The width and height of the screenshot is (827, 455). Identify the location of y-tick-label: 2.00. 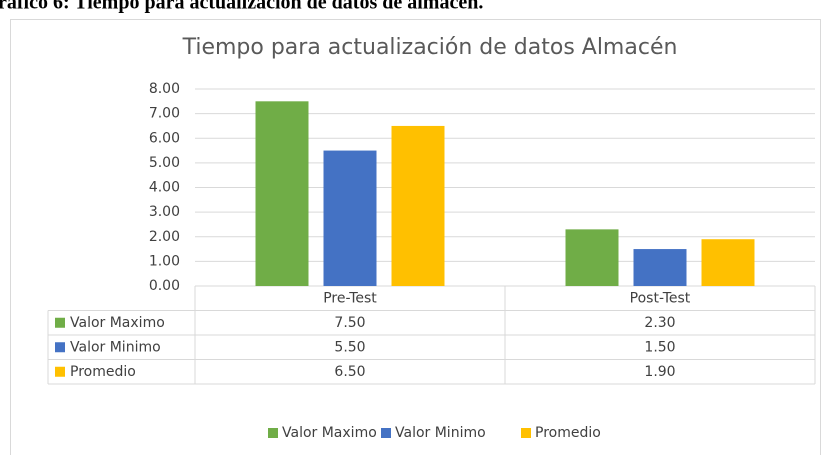
(164, 237).